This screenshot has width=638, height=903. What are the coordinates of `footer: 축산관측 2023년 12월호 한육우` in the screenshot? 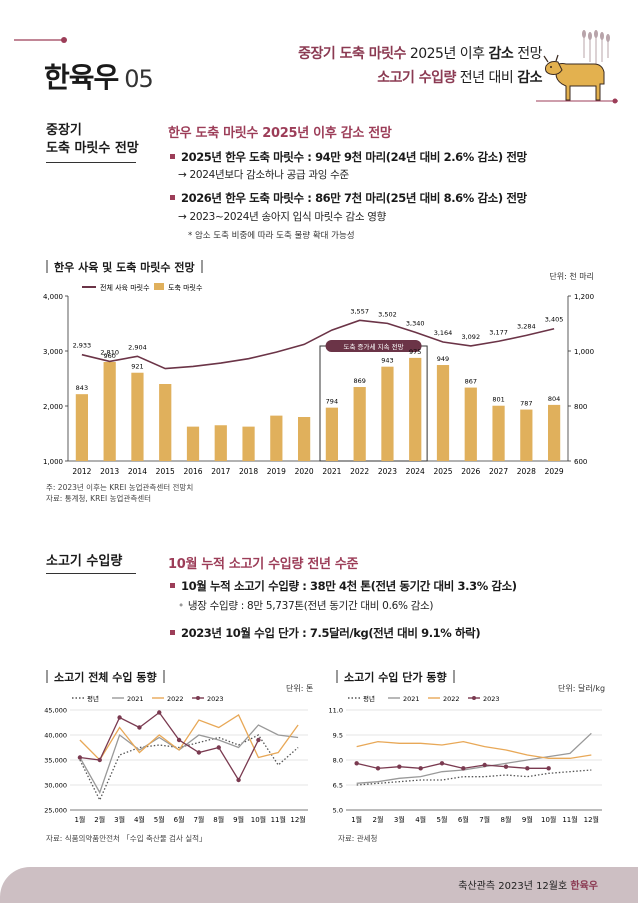 It's located at (319, 885).